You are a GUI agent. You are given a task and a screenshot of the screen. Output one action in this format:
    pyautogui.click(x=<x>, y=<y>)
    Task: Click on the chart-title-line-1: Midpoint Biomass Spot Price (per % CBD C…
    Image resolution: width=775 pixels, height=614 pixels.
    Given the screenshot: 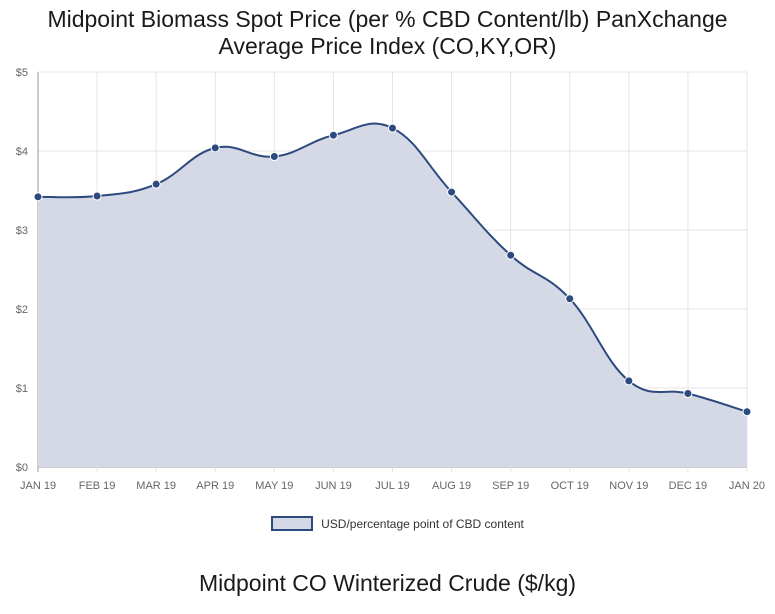 What is the action you would take?
    pyautogui.click(x=387, y=19)
    